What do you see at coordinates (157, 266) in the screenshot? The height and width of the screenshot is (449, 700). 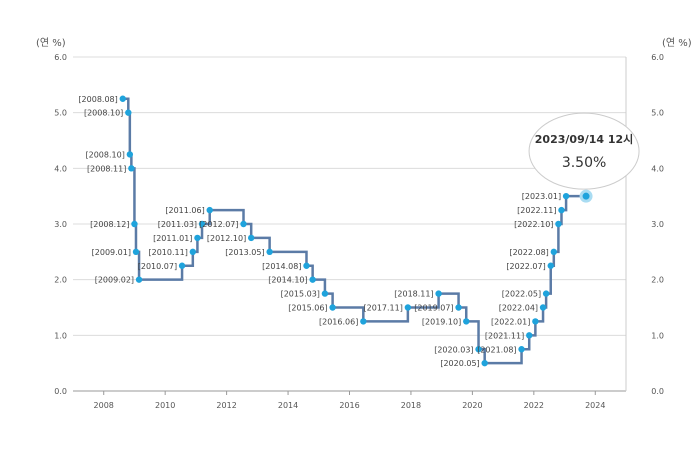 I see `data-label: [2010.07]` at bounding box center [157, 266].